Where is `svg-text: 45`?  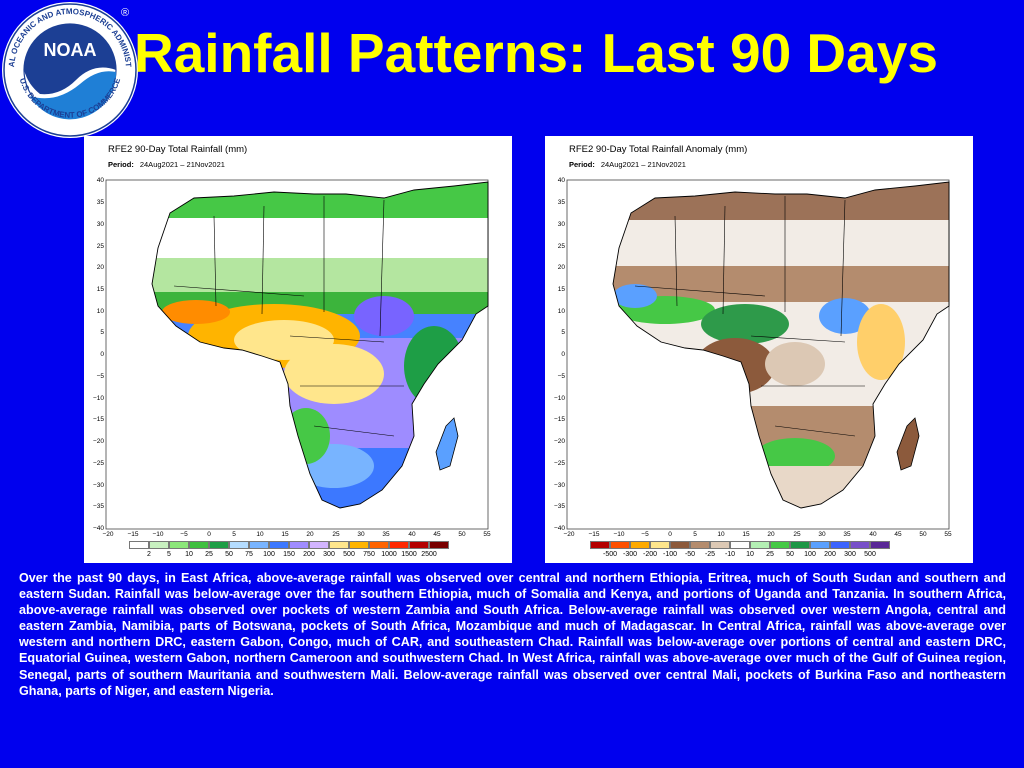
svg-text: 45 is located at coordinates (437, 534).